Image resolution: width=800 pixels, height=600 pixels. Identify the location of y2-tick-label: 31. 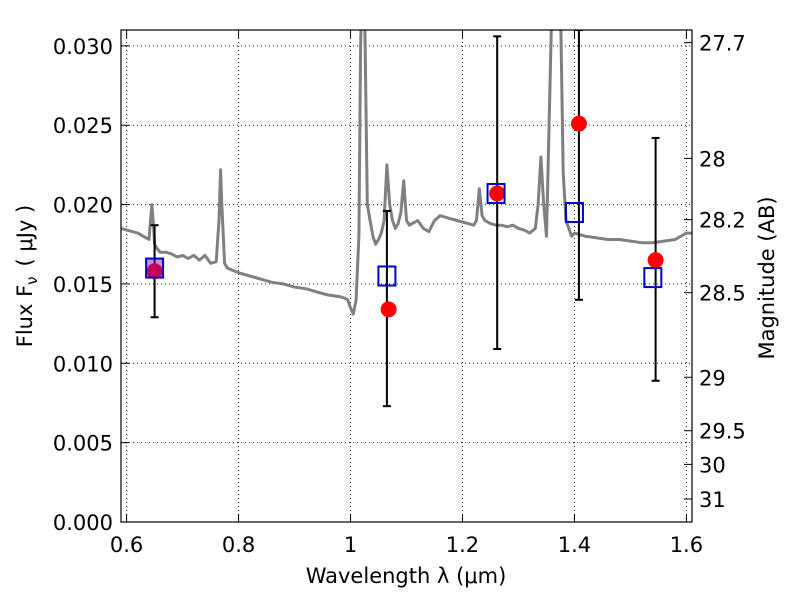
(712, 500).